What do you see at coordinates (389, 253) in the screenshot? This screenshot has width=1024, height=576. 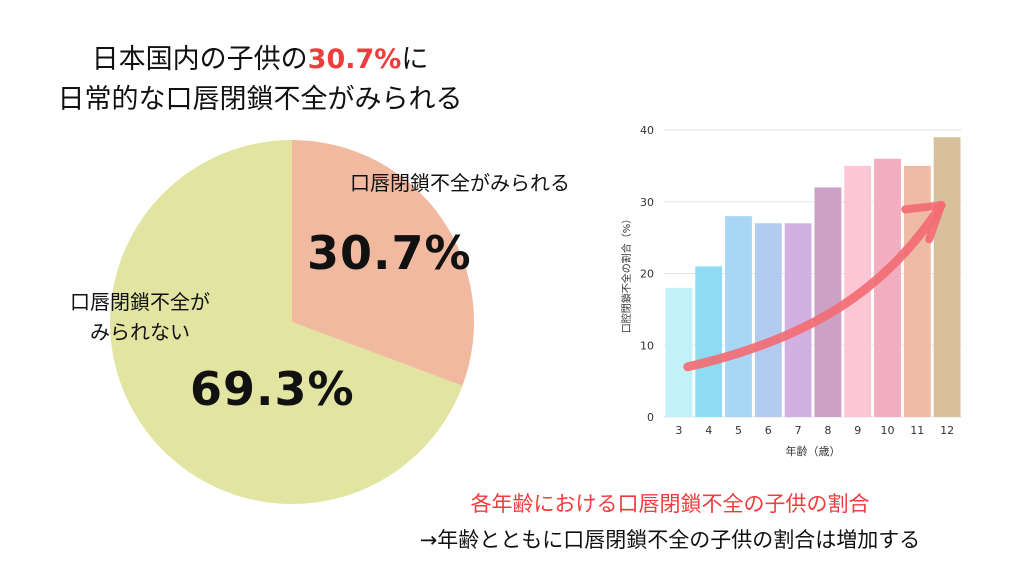 I see `pie-value-slice-1: 30.7%` at bounding box center [389, 253].